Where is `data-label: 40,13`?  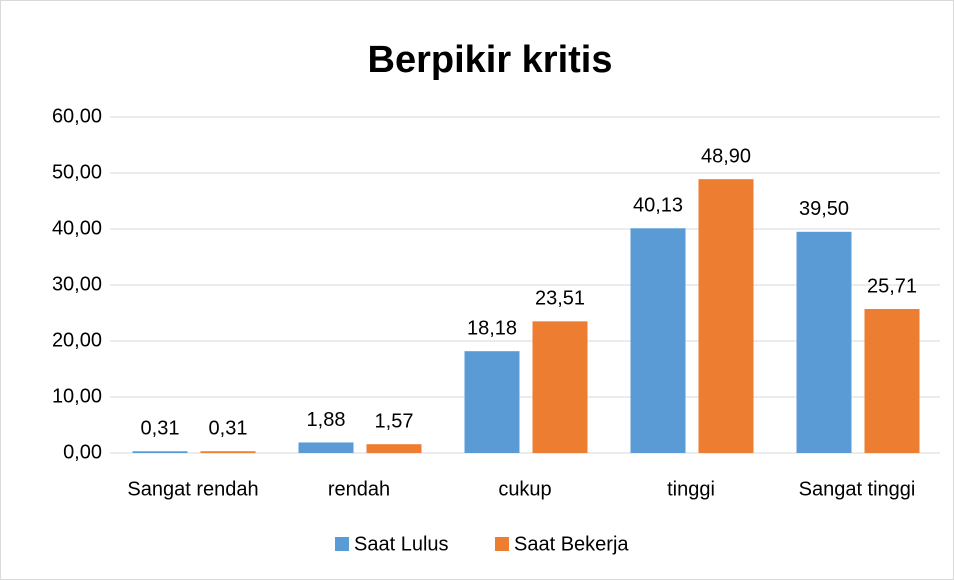 data-label: 40,13 is located at coordinates (658, 206).